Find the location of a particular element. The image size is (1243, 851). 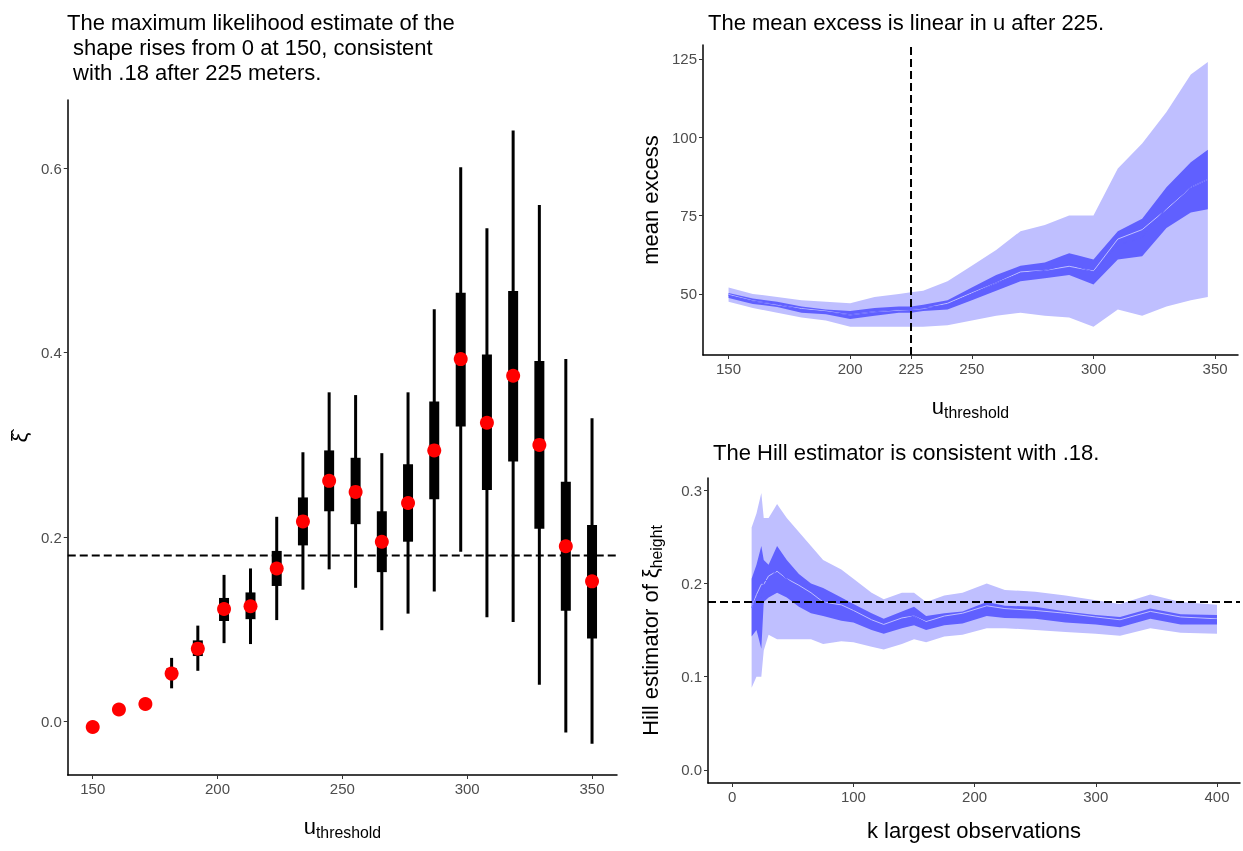

y-tick-label: 100 is located at coordinates (684, 137).